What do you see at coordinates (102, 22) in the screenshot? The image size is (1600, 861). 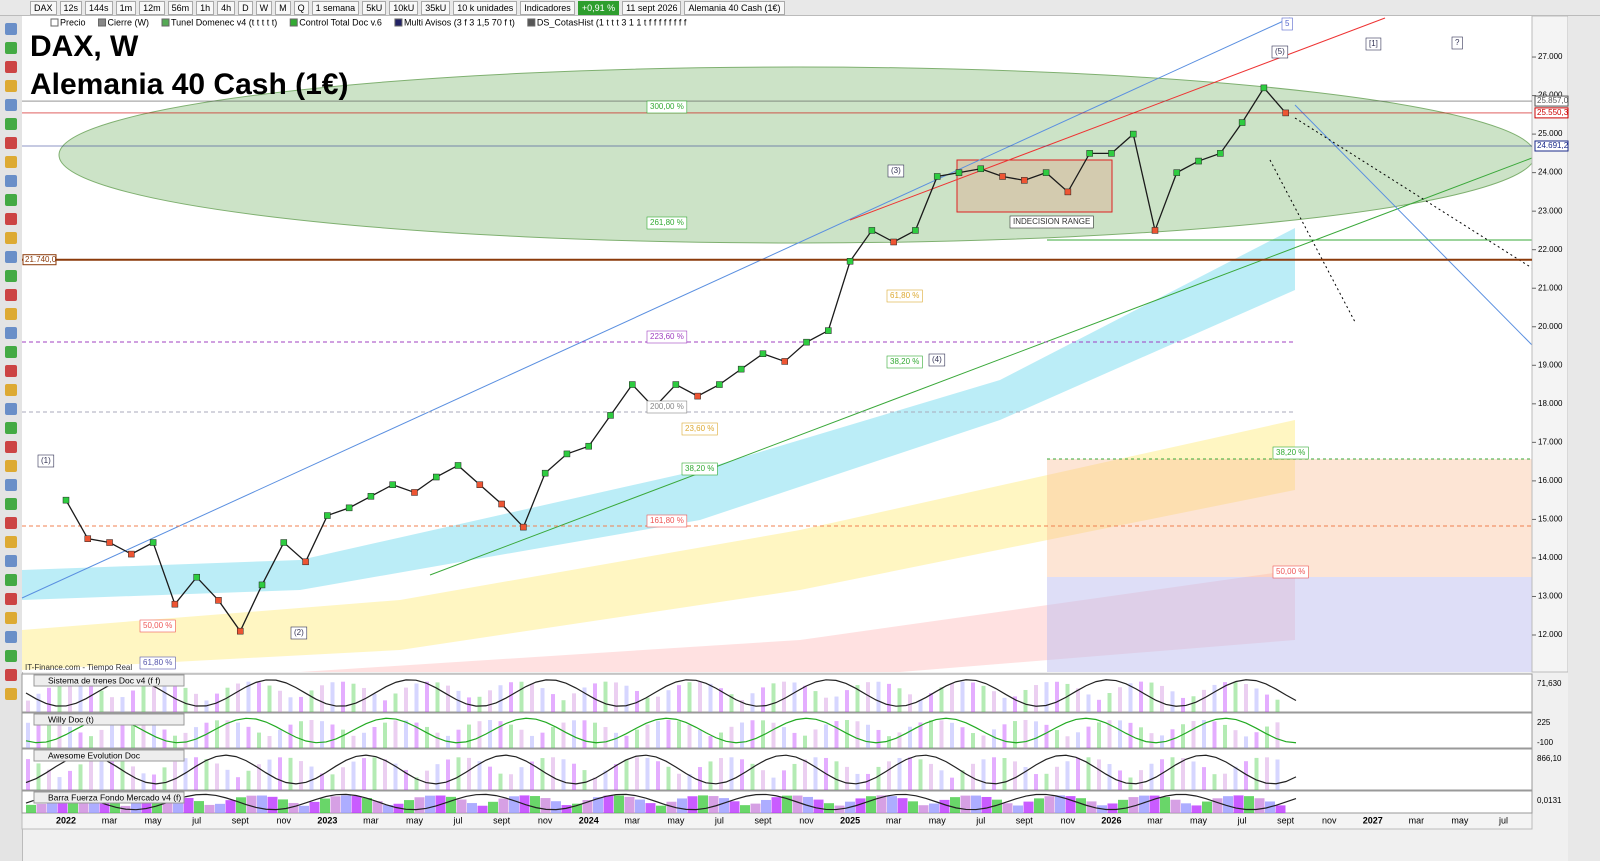 I see `legend-swatch` at bounding box center [102, 22].